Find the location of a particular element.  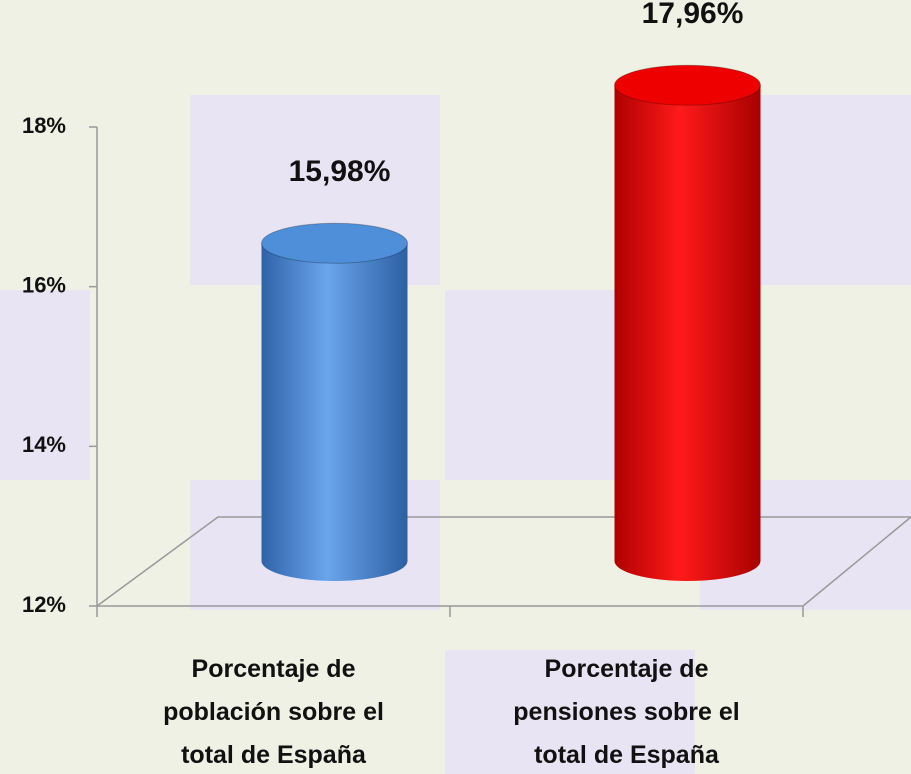

y-tick-label: 16% is located at coordinates (44, 284).